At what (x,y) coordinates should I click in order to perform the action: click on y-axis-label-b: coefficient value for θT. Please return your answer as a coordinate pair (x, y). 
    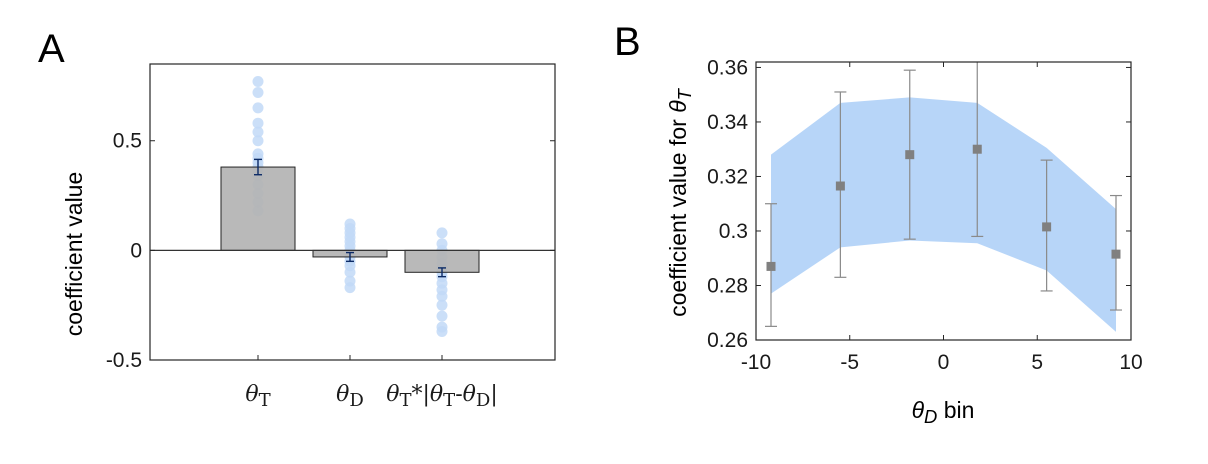
    Looking at the image, I should click on (680, 202).